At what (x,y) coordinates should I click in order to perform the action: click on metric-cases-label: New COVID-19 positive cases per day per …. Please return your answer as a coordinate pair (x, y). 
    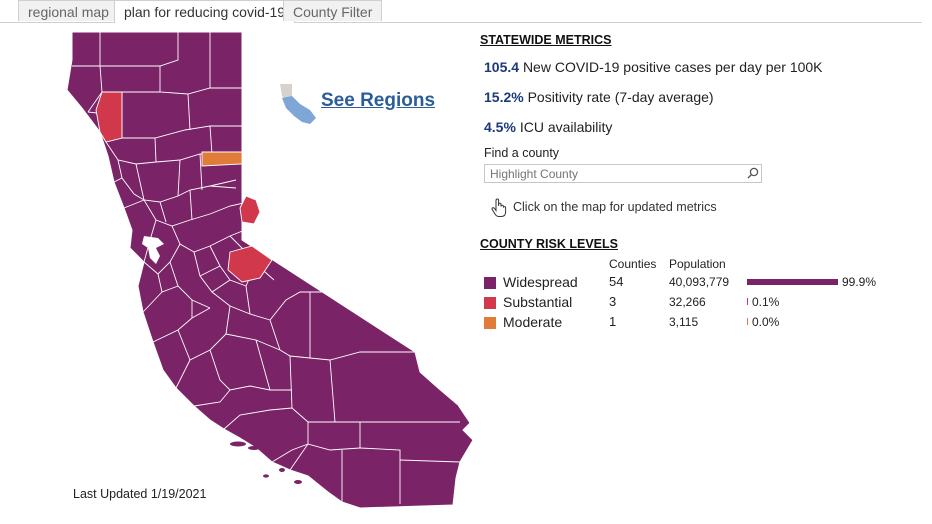
    Looking at the image, I should click on (672, 67).